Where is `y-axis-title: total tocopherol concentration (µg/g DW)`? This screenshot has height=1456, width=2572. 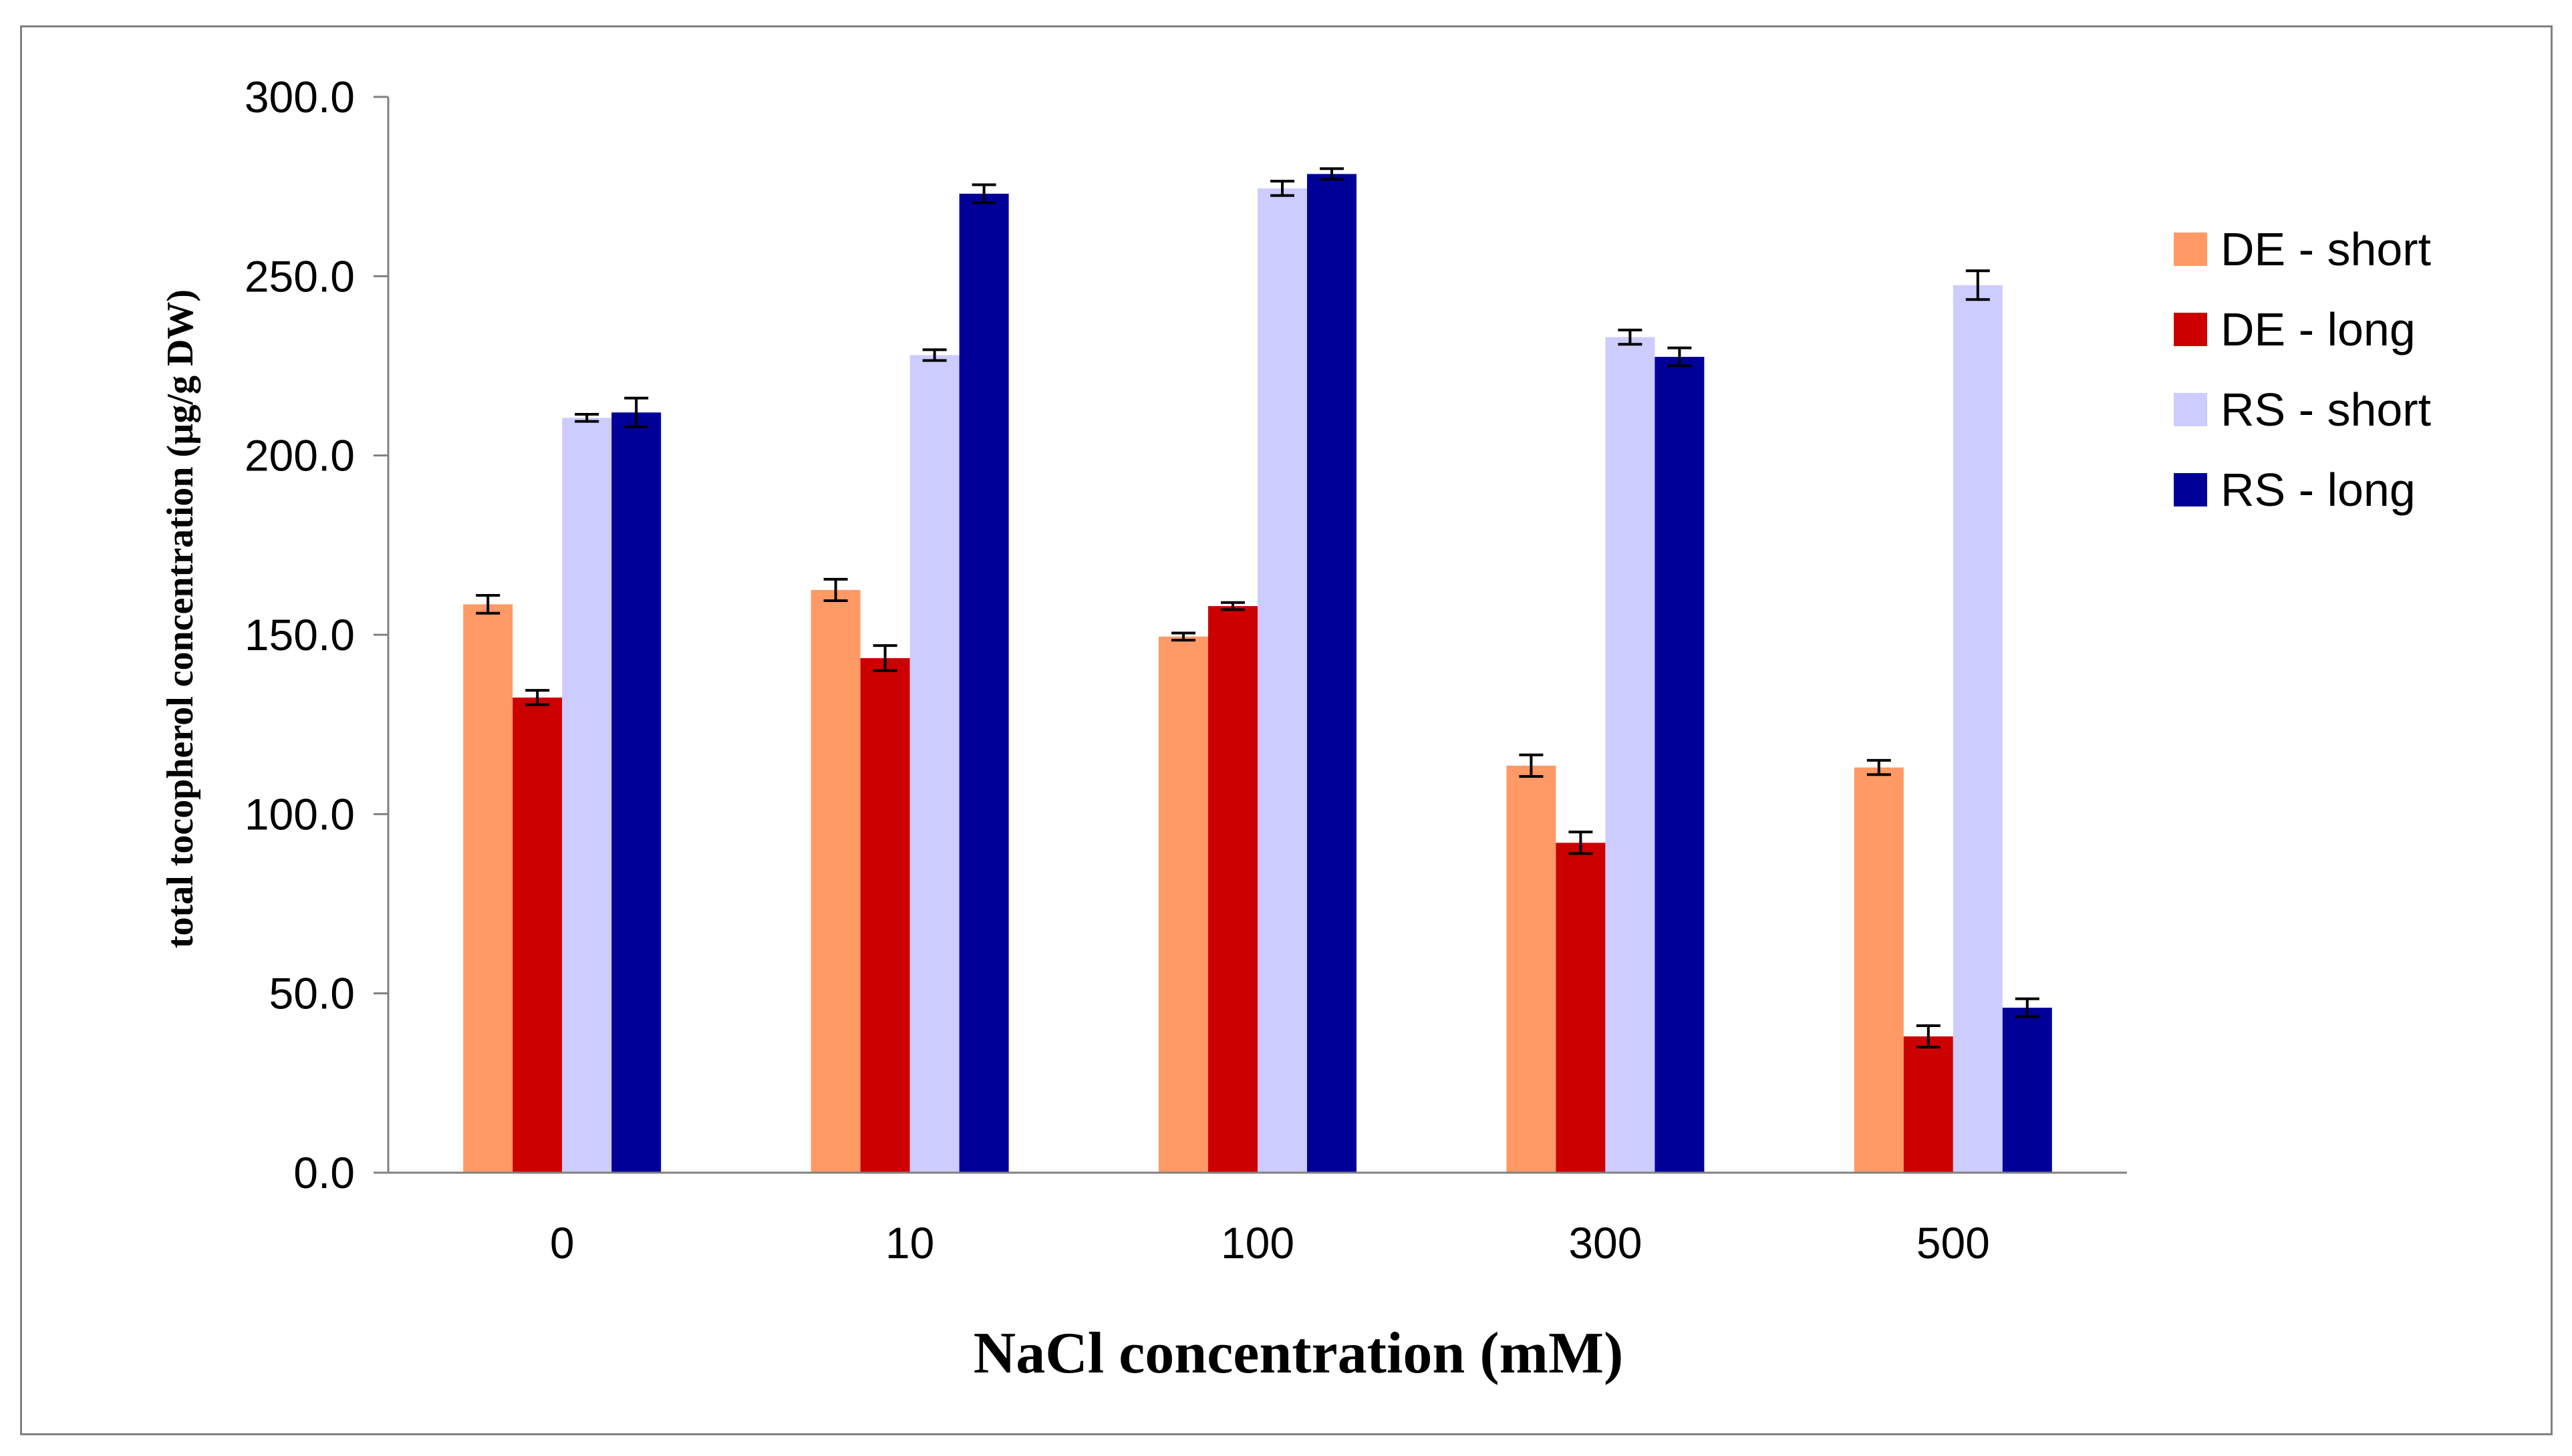
y-axis-title: total tocopherol concentration (µg/g DW) is located at coordinates (180, 618).